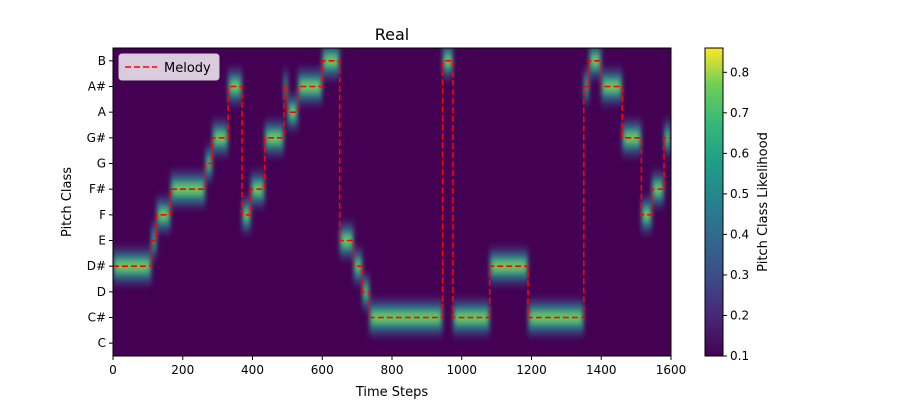  I want to click on x-tick-label: 600, so click(322, 370).